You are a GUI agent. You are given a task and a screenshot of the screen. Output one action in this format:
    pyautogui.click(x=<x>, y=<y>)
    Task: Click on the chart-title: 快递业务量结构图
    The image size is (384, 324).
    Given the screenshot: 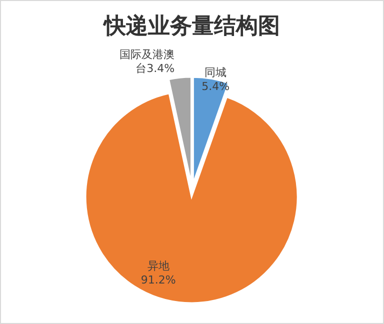 What is the action you would take?
    pyautogui.click(x=191, y=26)
    